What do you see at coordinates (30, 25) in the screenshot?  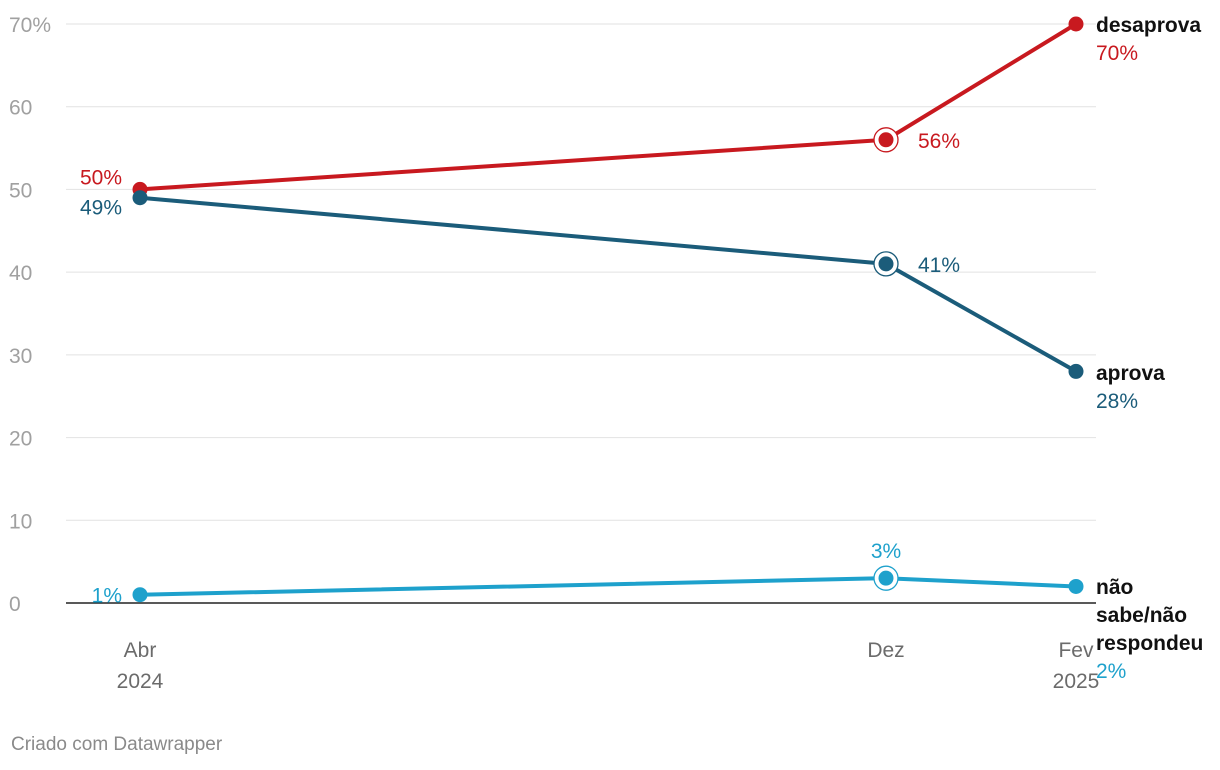 I see `y-tick-label: 70%` at bounding box center [30, 25].